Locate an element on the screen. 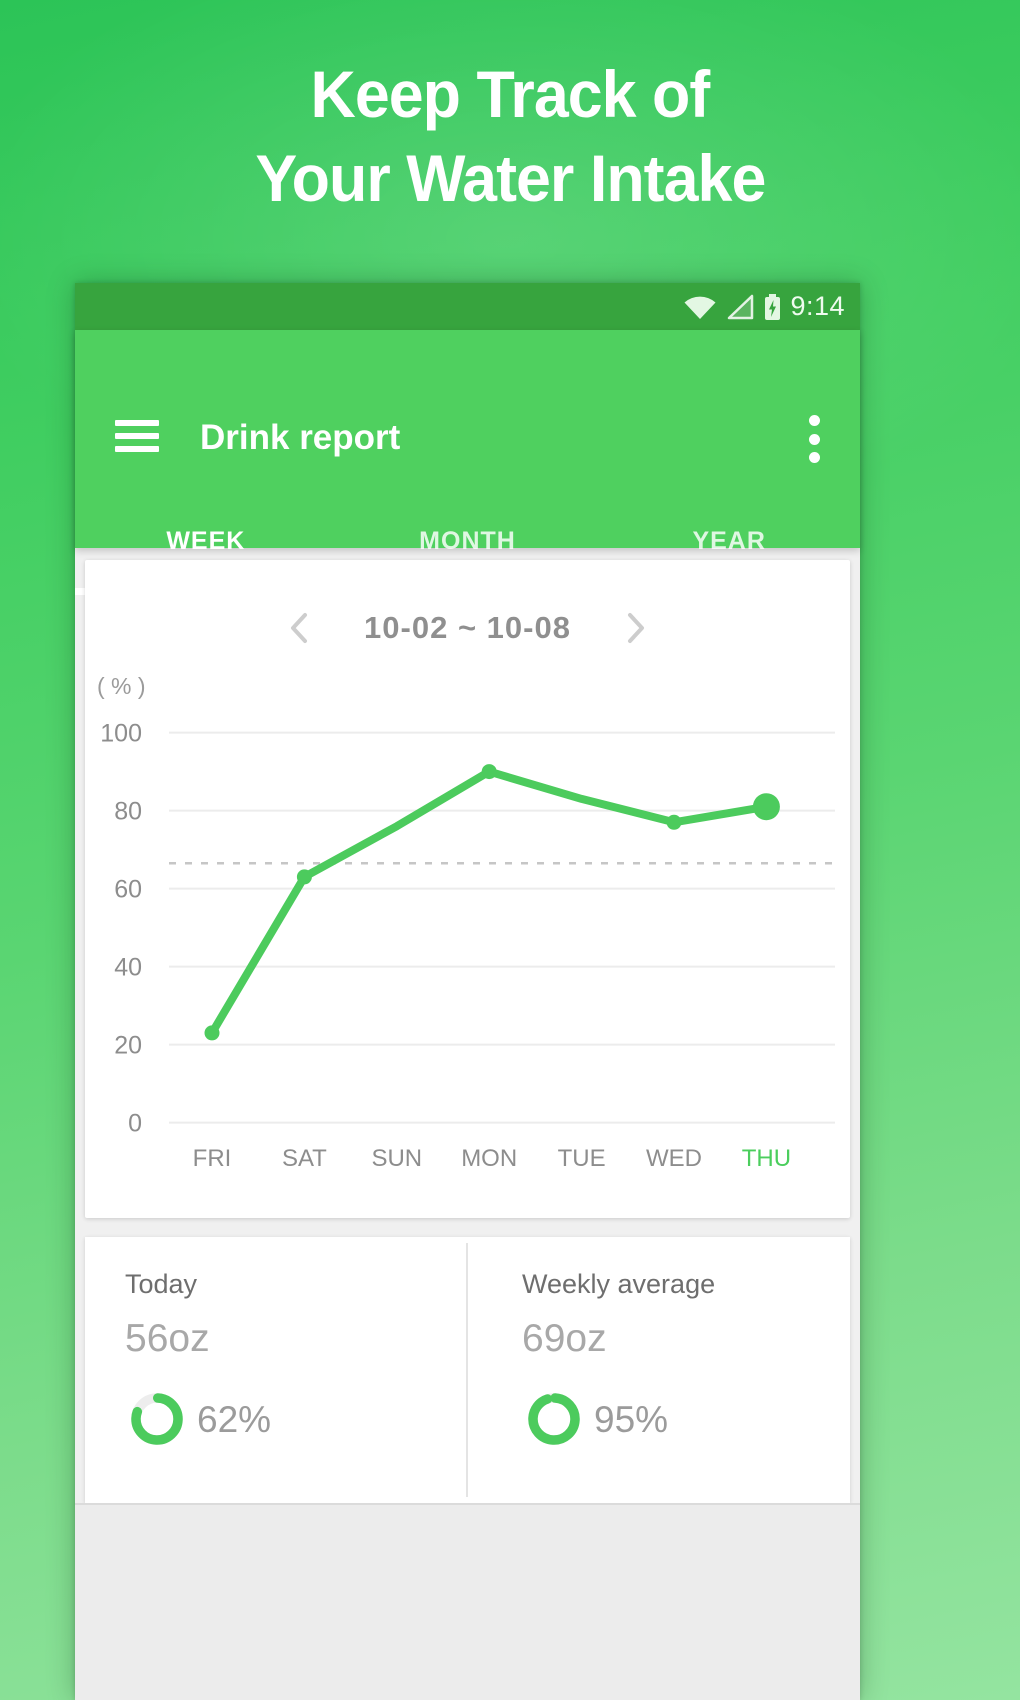 Image resolution: width=1020 pixels, height=1700 pixels. x-label-sun: SUN is located at coordinates (396, 1158).